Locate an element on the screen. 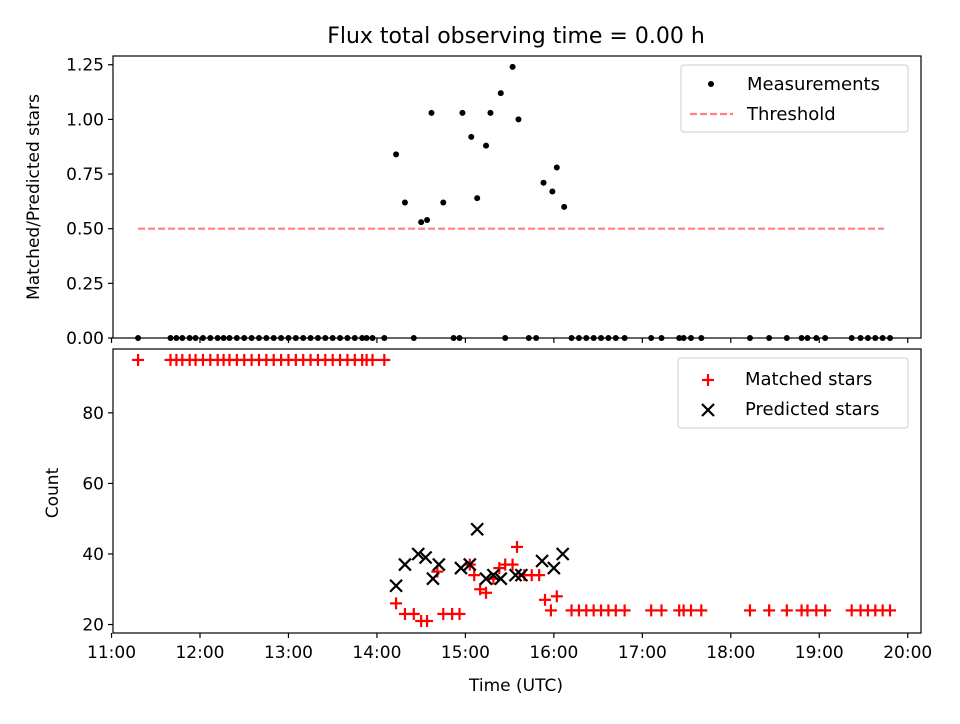 The width and height of the screenshot is (960, 724). count-y-axis-label: Count is located at coordinates (53, 492).